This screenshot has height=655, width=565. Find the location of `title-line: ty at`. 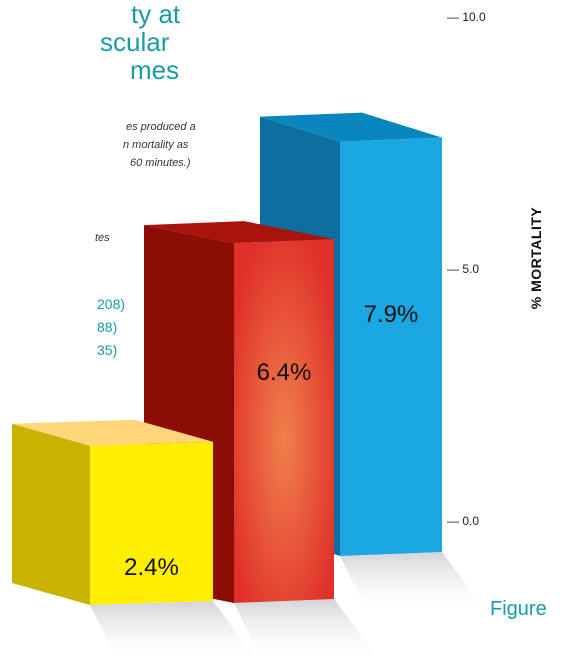

title-line: ty at is located at coordinates (156, 14).